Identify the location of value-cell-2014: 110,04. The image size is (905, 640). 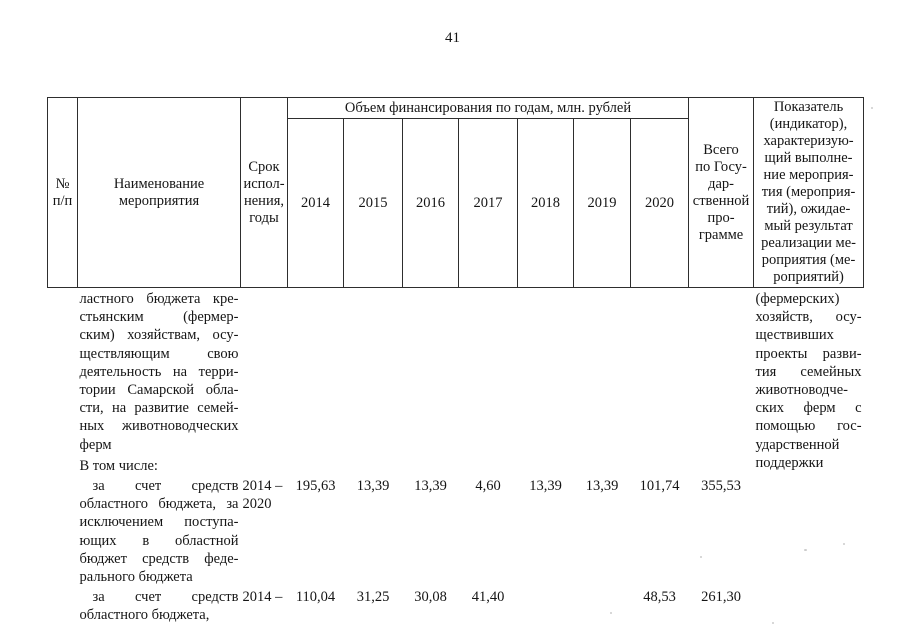
(315, 597).